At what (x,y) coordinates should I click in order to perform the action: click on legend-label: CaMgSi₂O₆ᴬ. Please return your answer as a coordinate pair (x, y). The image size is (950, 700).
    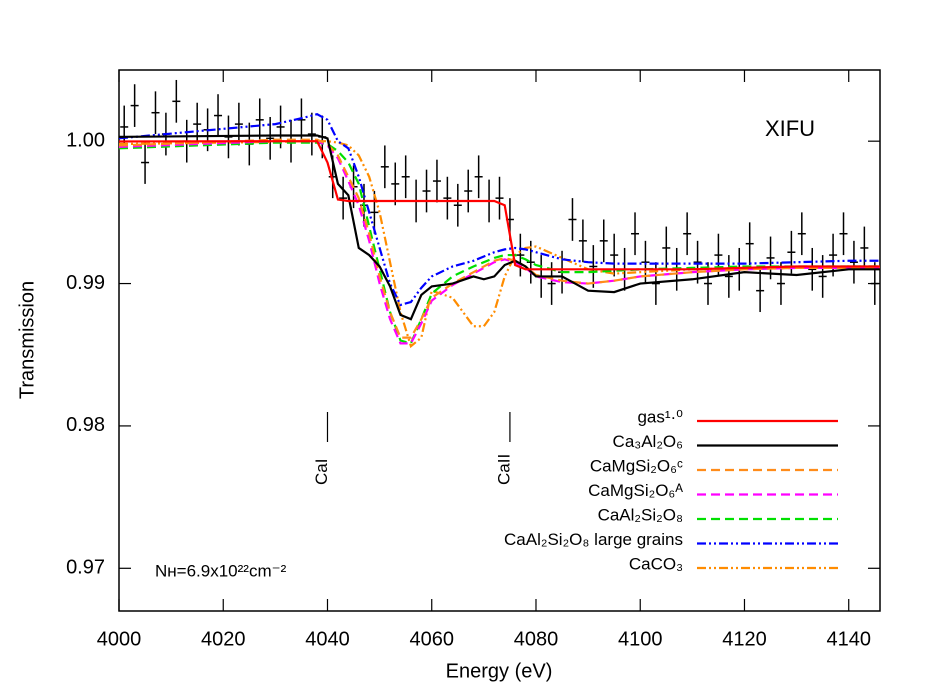
    Looking at the image, I should click on (635, 490).